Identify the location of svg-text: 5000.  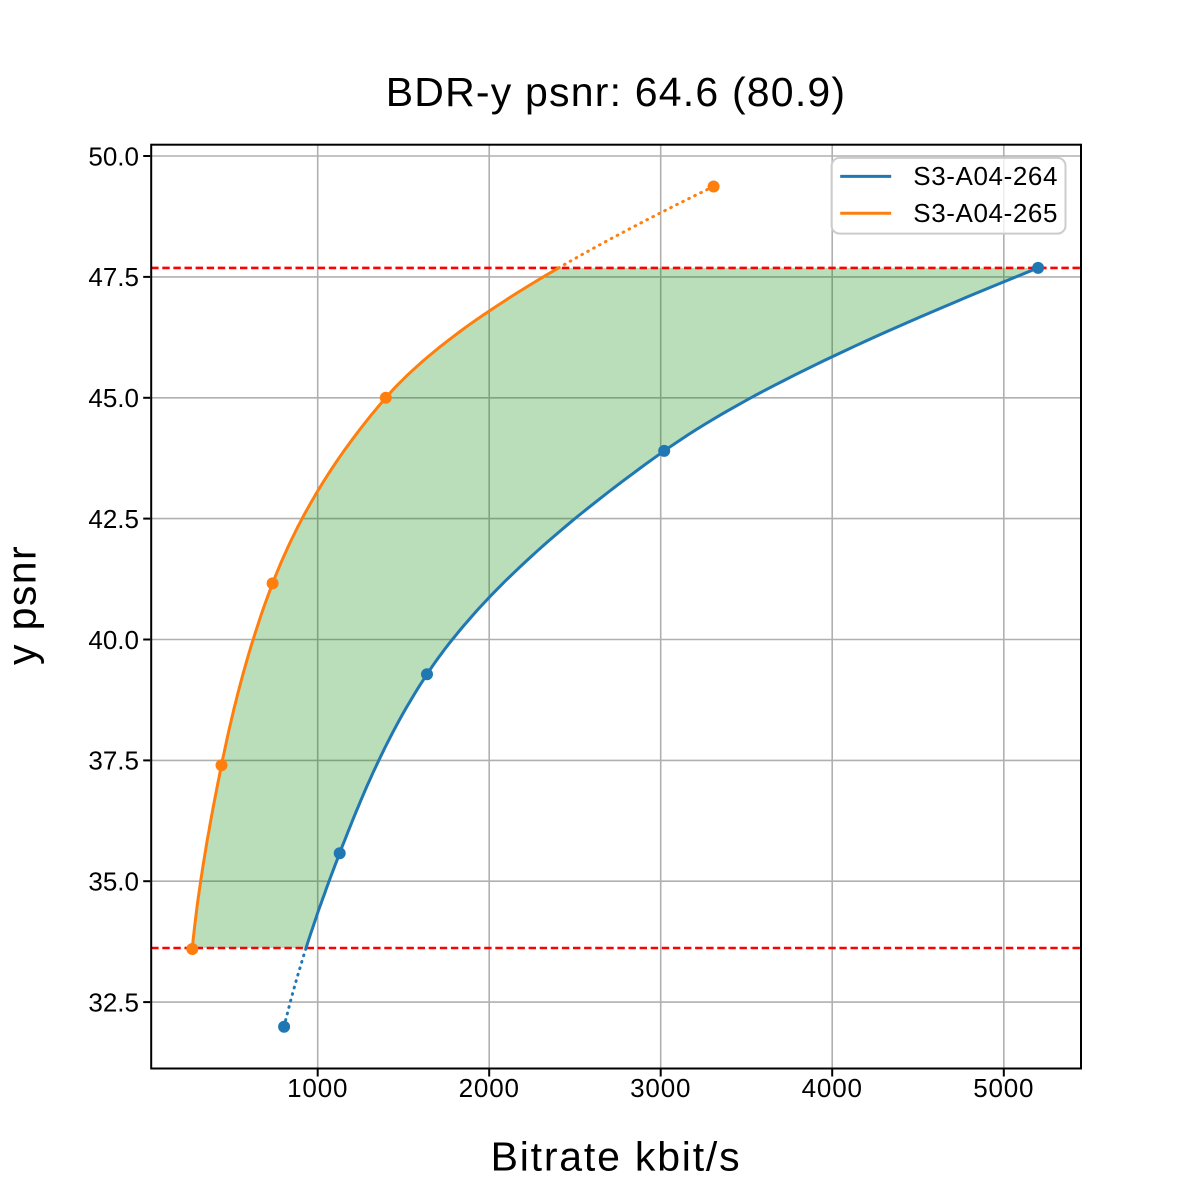
(1003, 1088).